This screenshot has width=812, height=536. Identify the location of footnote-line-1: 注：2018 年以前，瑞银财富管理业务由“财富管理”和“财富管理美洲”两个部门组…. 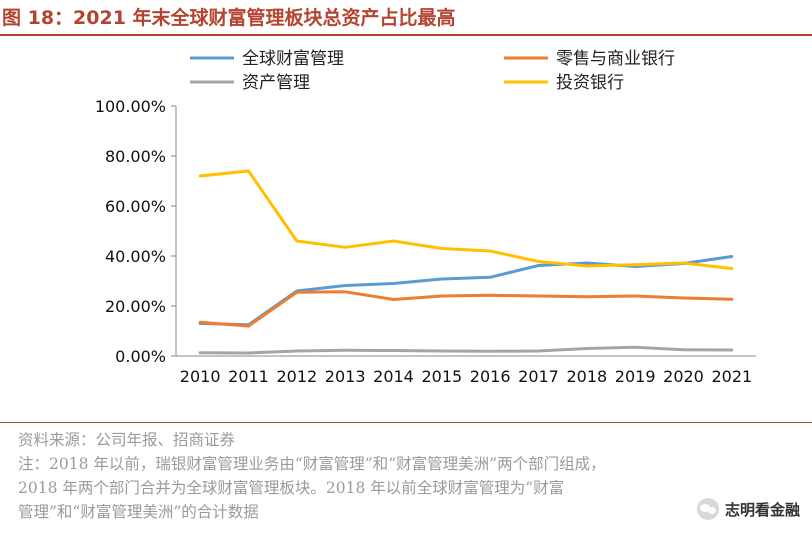
(312, 464).